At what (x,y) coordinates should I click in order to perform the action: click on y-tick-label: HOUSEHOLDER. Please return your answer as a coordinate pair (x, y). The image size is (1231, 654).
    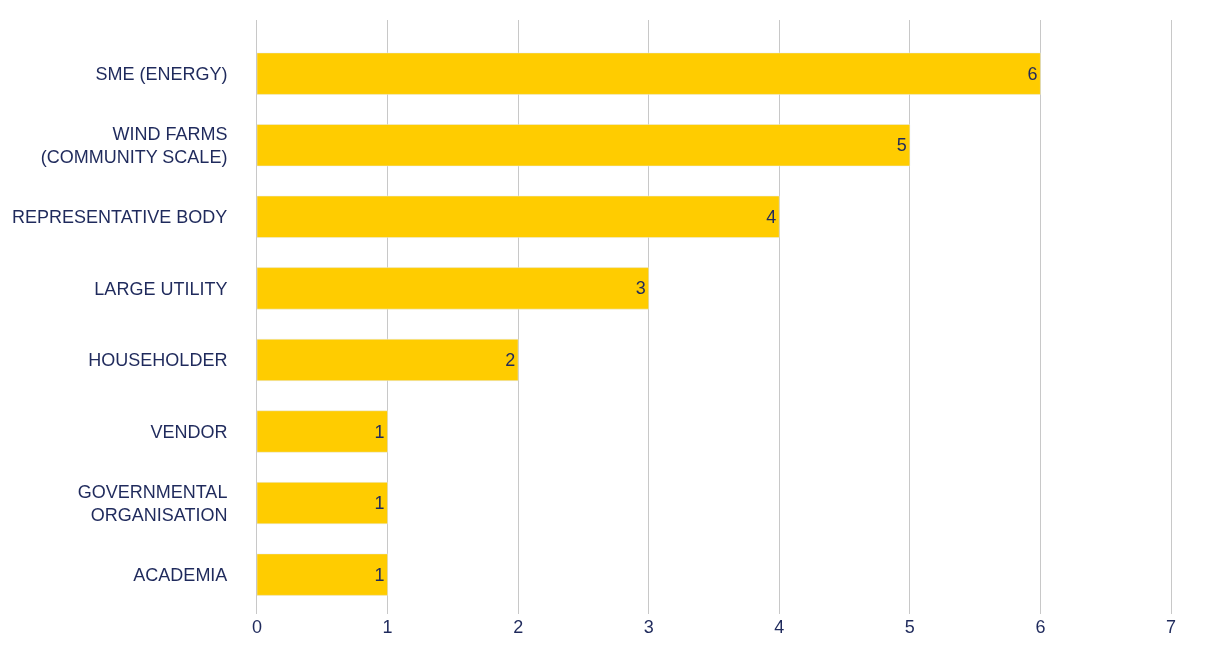
    Looking at the image, I should click on (158, 360).